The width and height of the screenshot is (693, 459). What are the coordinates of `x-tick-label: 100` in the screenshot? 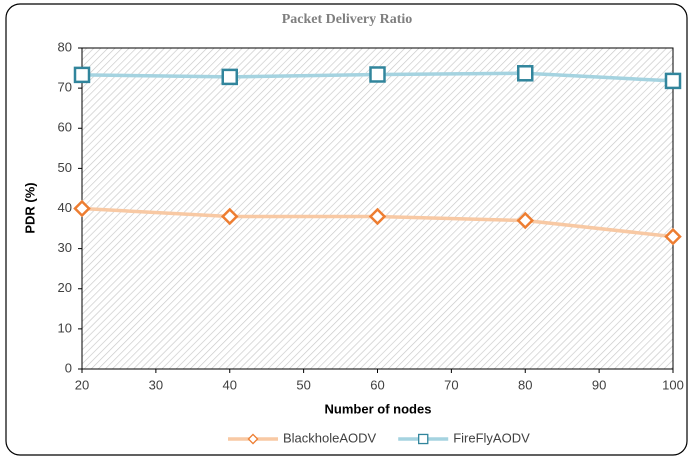 It's located at (673, 384).